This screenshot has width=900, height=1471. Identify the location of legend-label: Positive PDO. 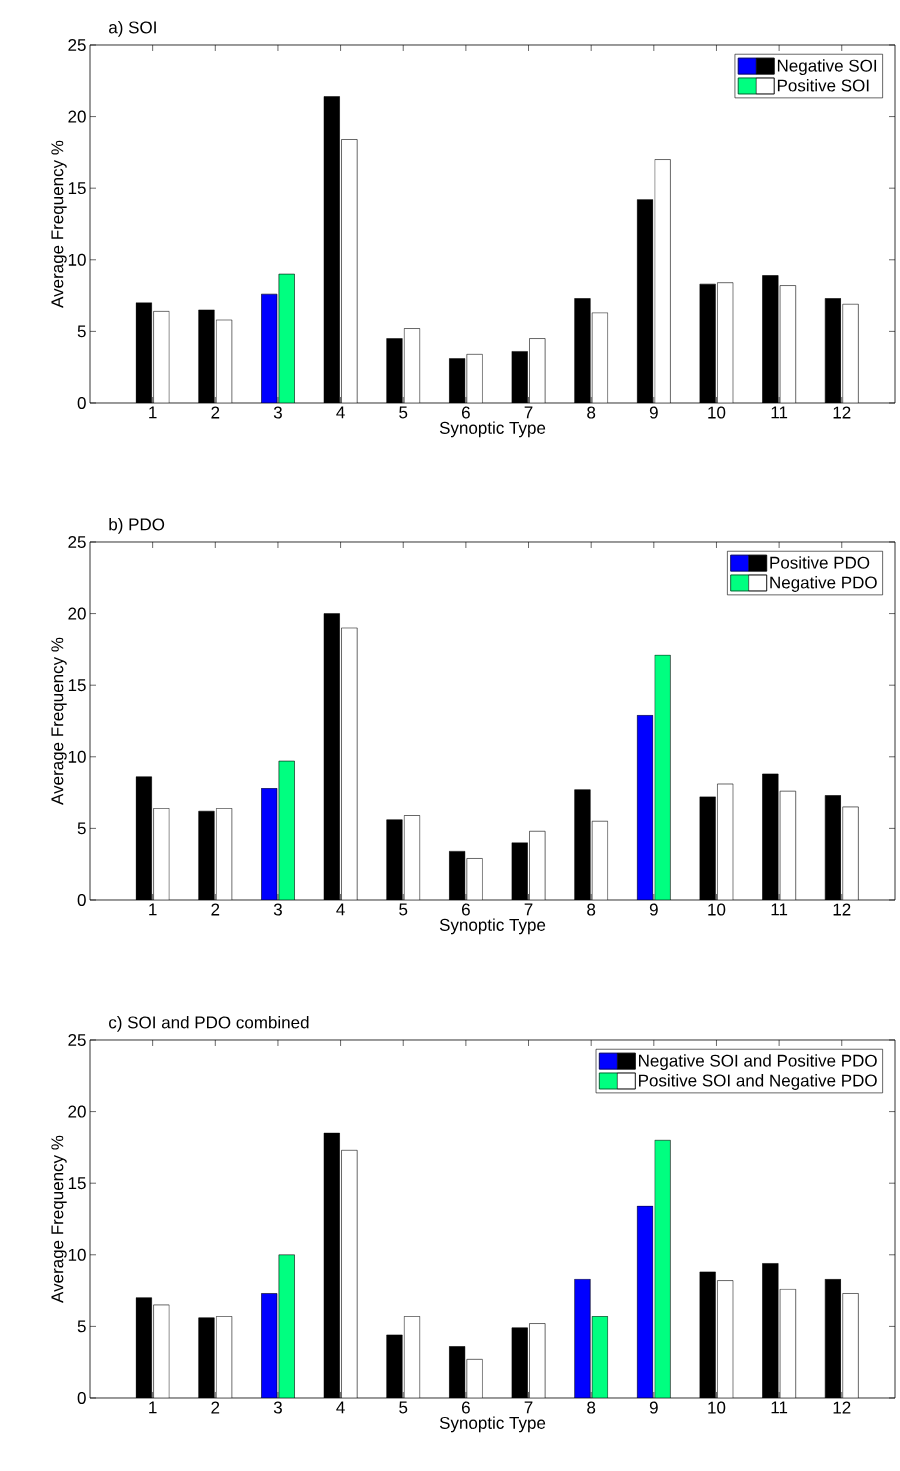
(820, 562).